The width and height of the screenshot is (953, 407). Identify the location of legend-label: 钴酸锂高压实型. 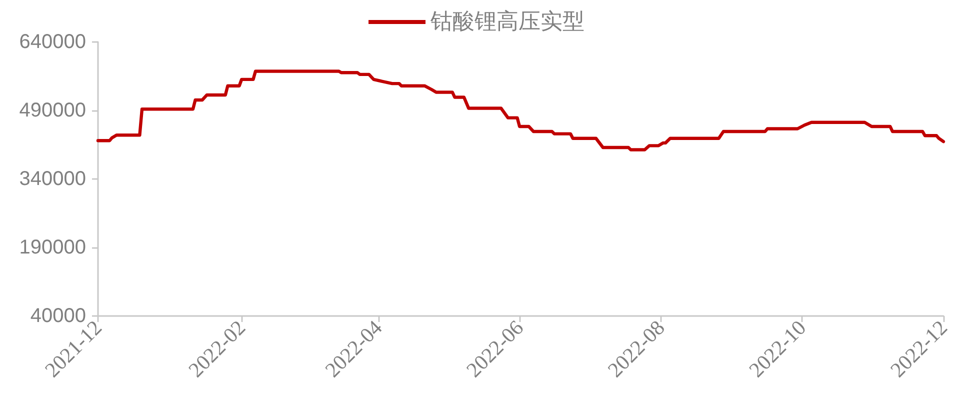
(507, 22).